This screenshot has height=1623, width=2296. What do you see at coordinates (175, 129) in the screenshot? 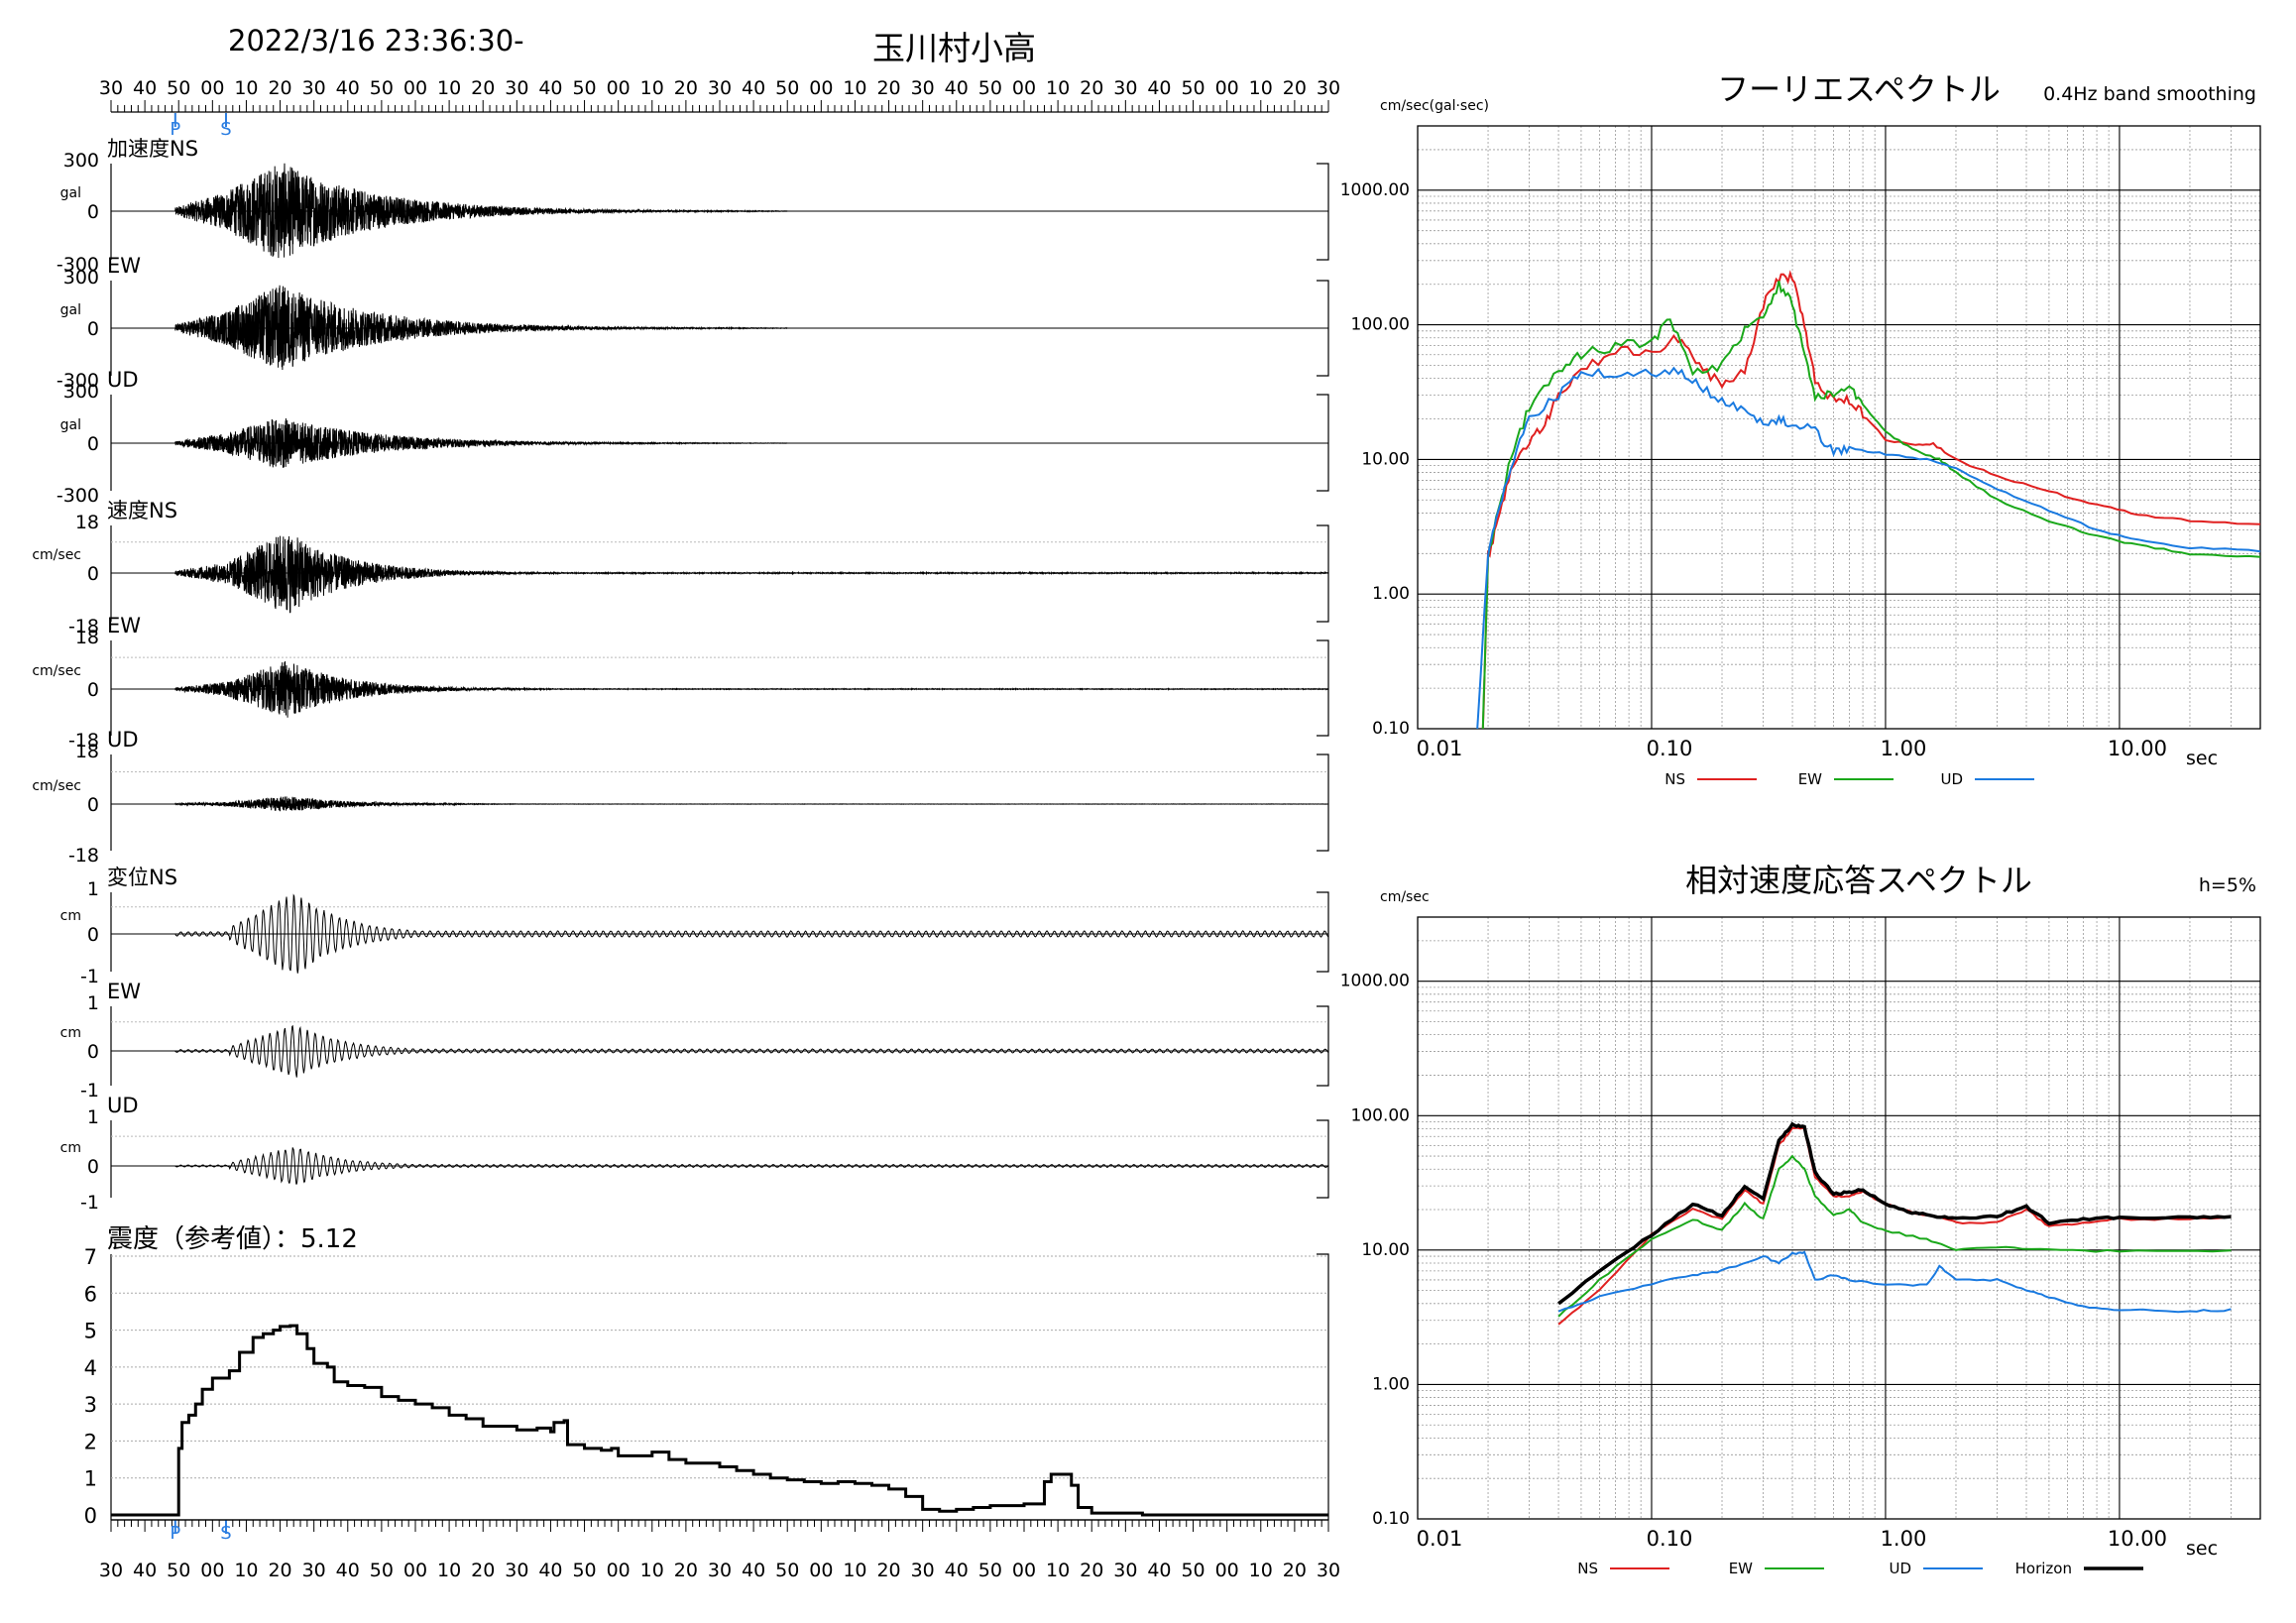
I see `p-arrival-label: P` at bounding box center [175, 129].